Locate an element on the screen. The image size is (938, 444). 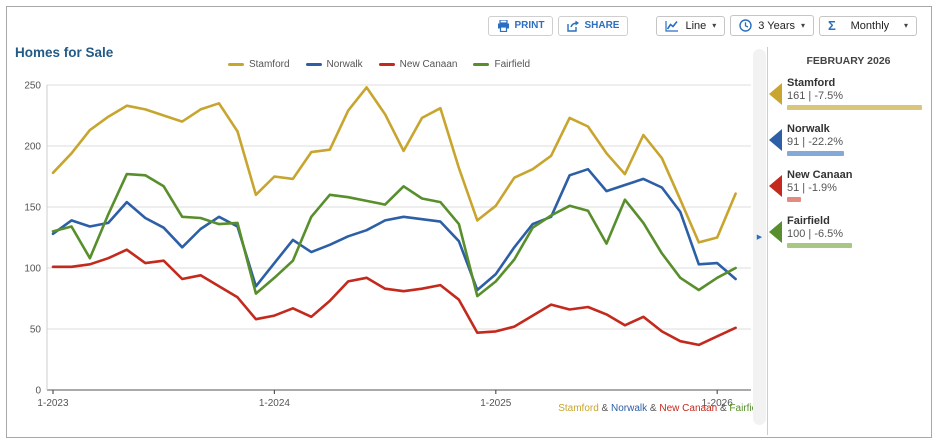
legend-item-norwalk: Norwalk is located at coordinates (334, 64).